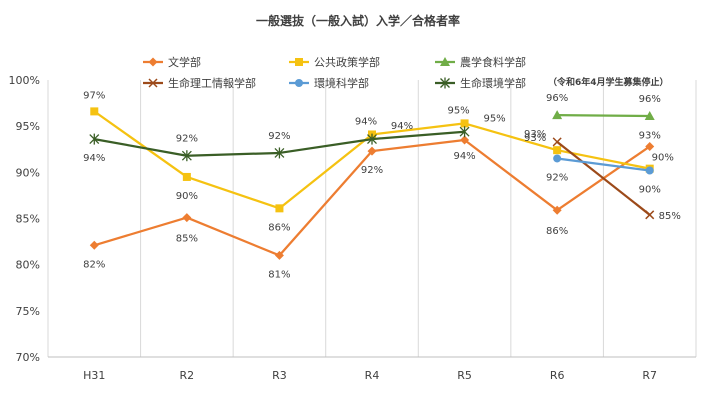  What do you see at coordinates (493, 83) in the screenshot?
I see `legend-label: 生命環境学部` at bounding box center [493, 83].